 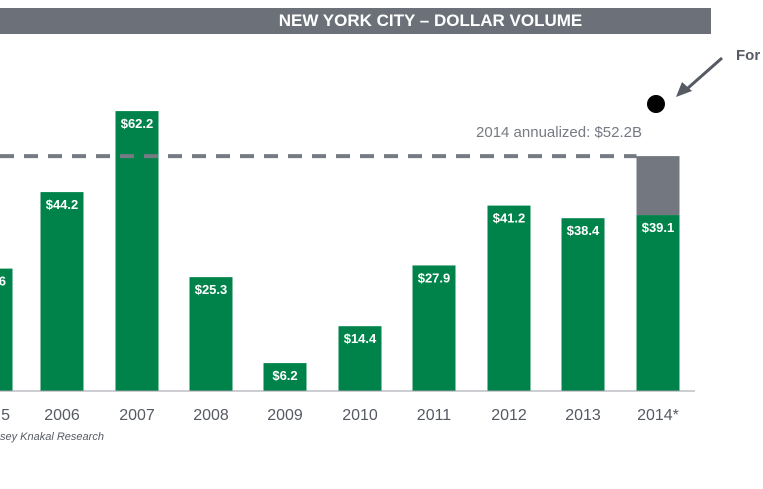 I want to click on x-tick-label: 5, so click(x=5, y=415).